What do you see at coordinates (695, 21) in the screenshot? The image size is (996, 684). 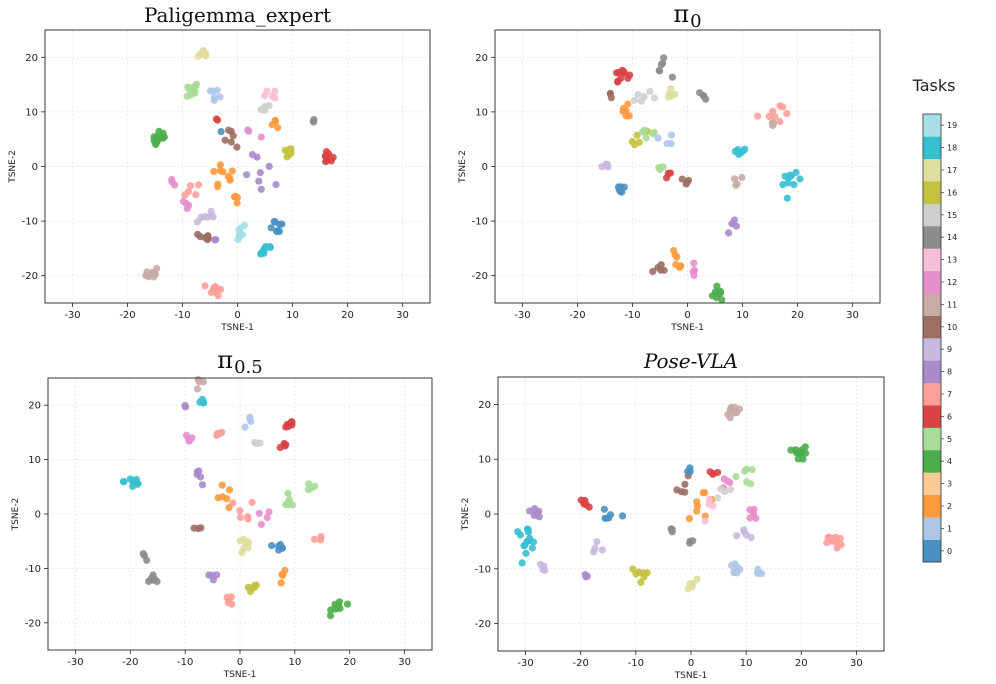 I see `title-subscript: 0` at bounding box center [695, 21].